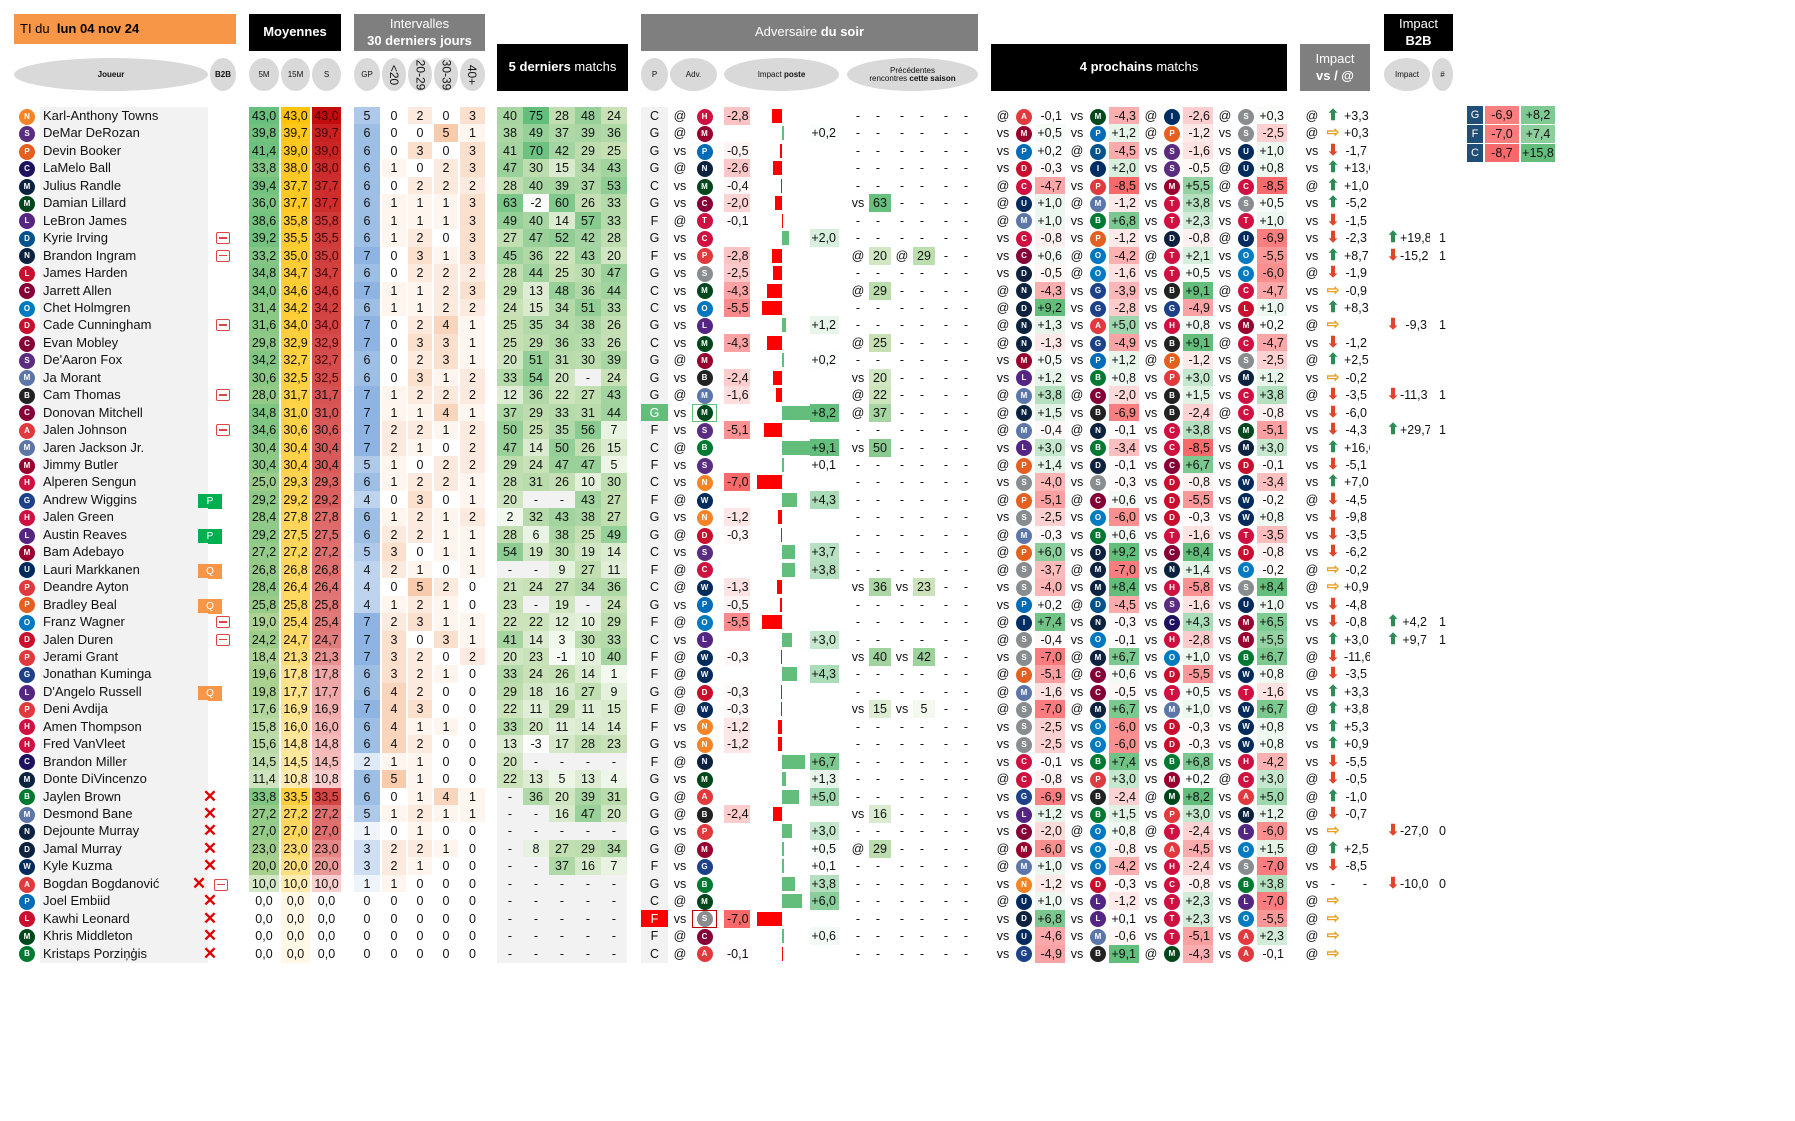 The image size is (1795, 1121). What do you see at coordinates (1246, 692) in the screenshot?
I see `tor-logo-icon: T` at bounding box center [1246, 692].